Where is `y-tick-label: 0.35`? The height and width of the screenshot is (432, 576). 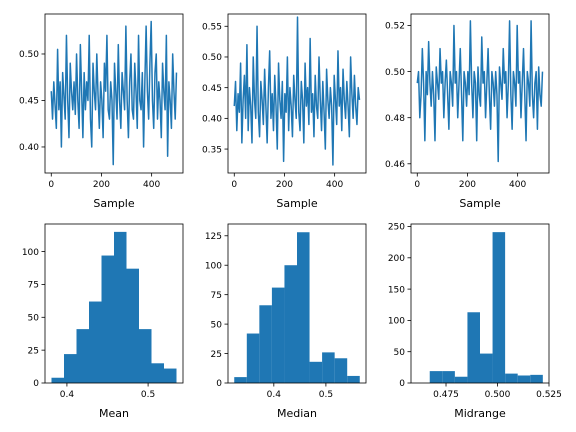
y-tick-label: 0.35 is located at coordinates (212, 150).